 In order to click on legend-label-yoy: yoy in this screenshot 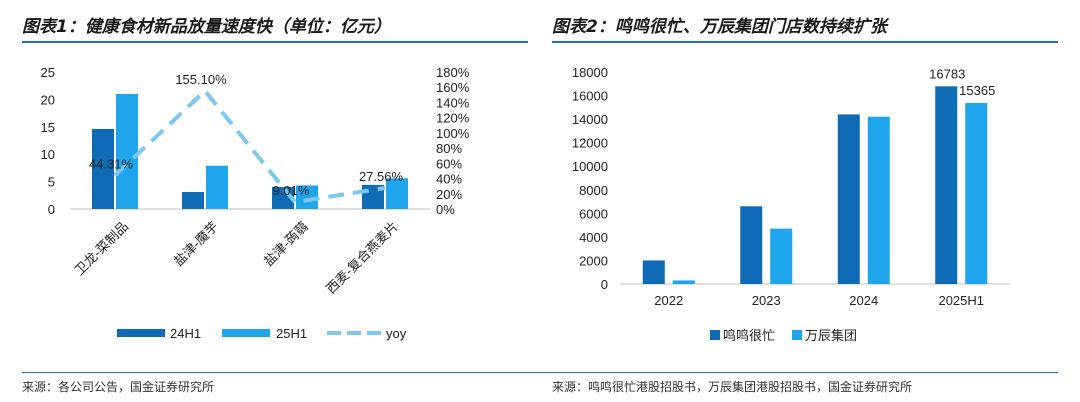, I will do `click(396, 333)`.